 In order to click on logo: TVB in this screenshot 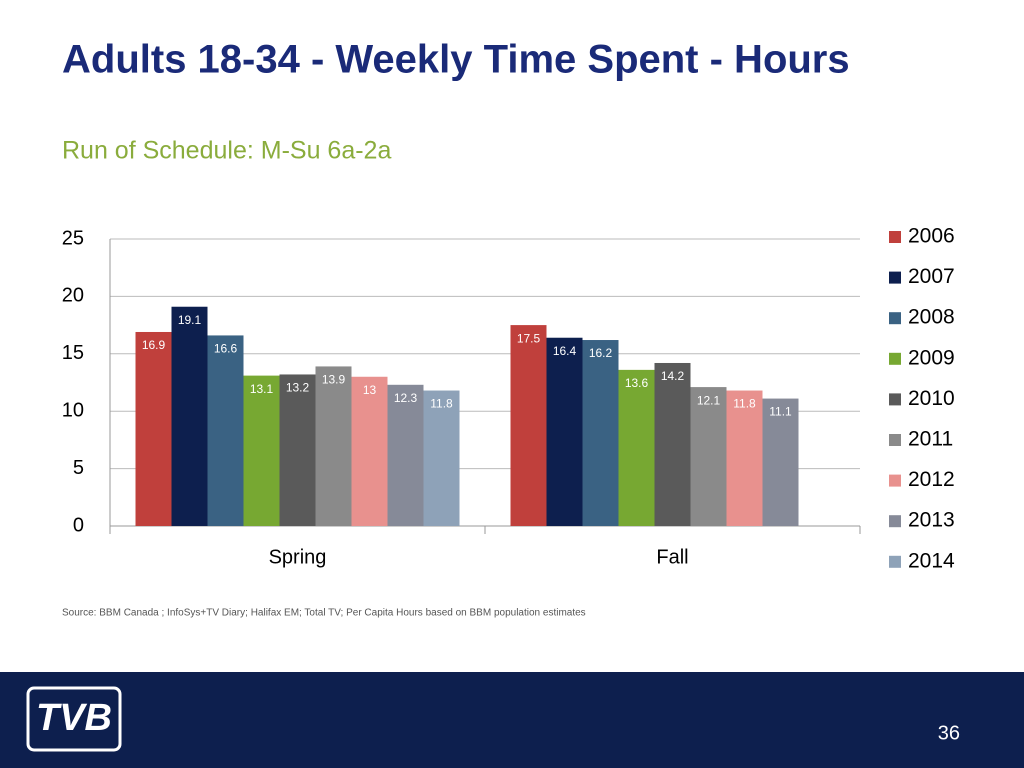, I will do `click(74, 718)`.